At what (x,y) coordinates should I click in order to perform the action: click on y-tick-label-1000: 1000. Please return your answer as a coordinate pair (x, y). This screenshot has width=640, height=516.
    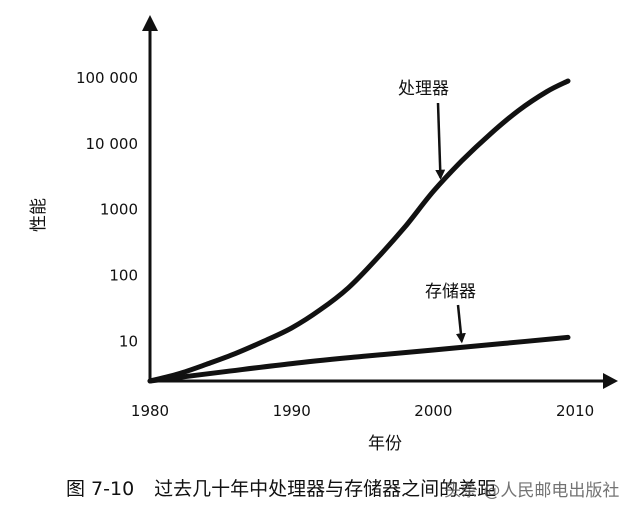
    Looking at the image, I should click on (119, 210).